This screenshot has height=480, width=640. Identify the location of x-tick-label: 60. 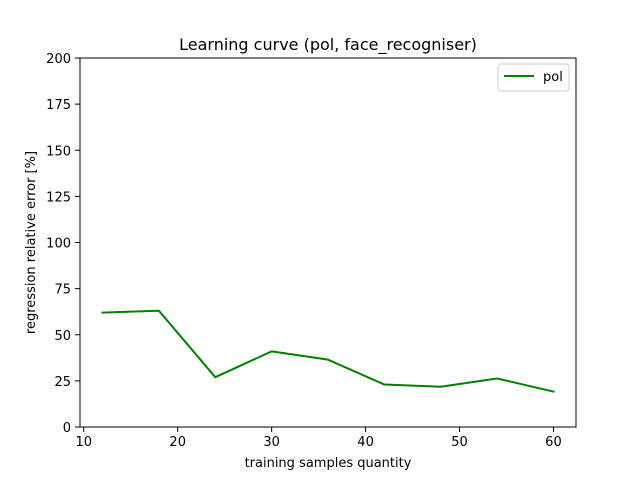
(553, 442).